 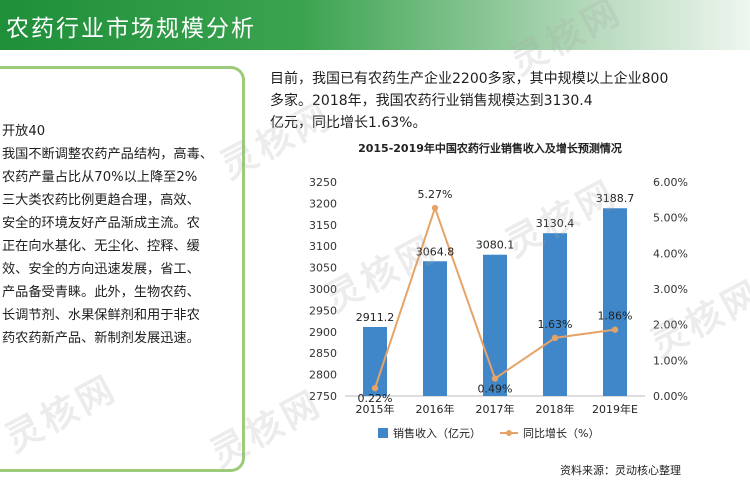 I want to click on bar-value-label: 3130.4, so click(x=555, y=223).